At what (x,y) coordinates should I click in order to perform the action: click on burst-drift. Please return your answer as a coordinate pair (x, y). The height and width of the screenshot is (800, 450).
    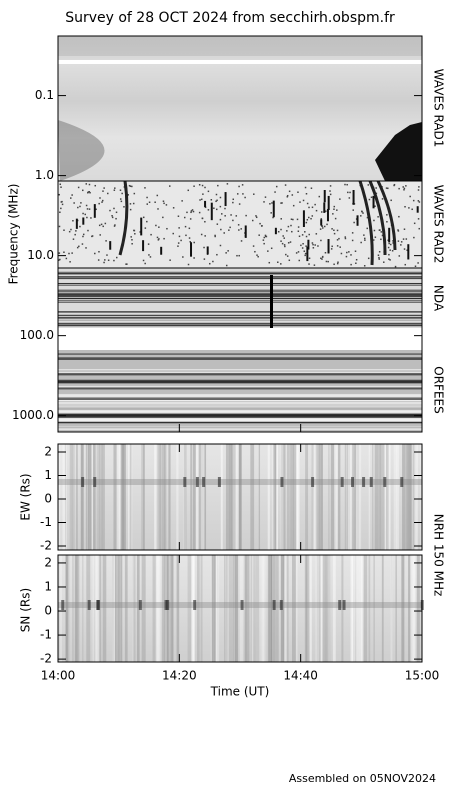
    Looking at the image, I should click on (123, 218).